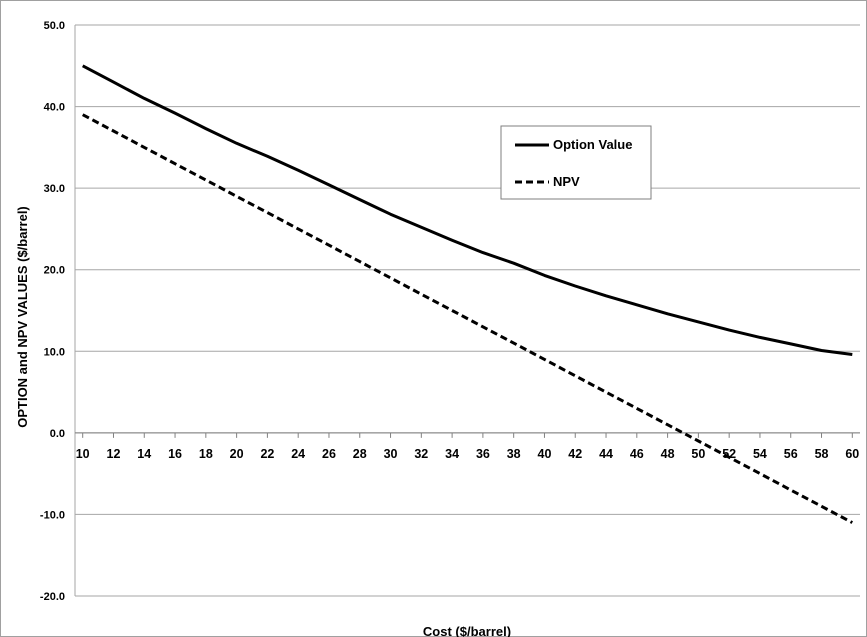 The image size is (867, 637). Describe the element at coordinates (698, 454) in the screenshot. I see `x-tick-label: 50` at that location.